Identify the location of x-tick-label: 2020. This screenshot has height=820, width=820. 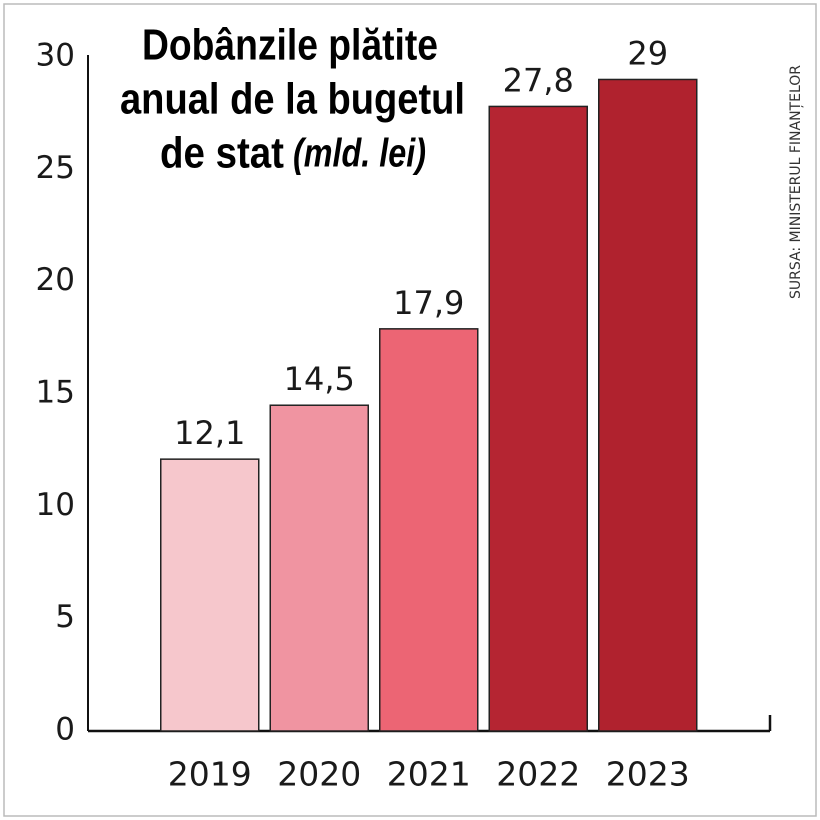
(319, 774).